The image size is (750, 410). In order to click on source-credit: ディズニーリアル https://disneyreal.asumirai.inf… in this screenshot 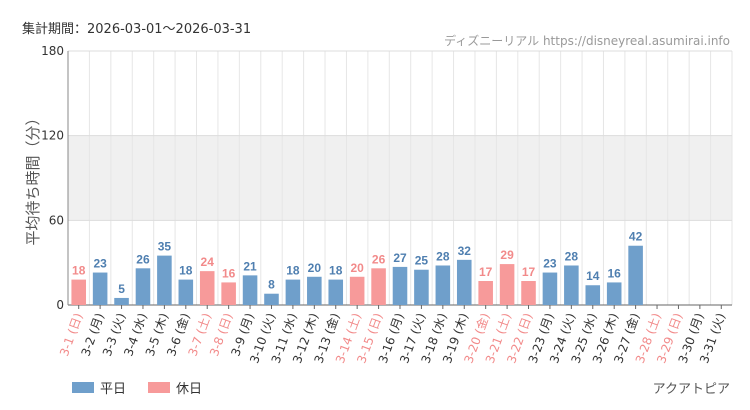, I will do `click(587, 41)`.